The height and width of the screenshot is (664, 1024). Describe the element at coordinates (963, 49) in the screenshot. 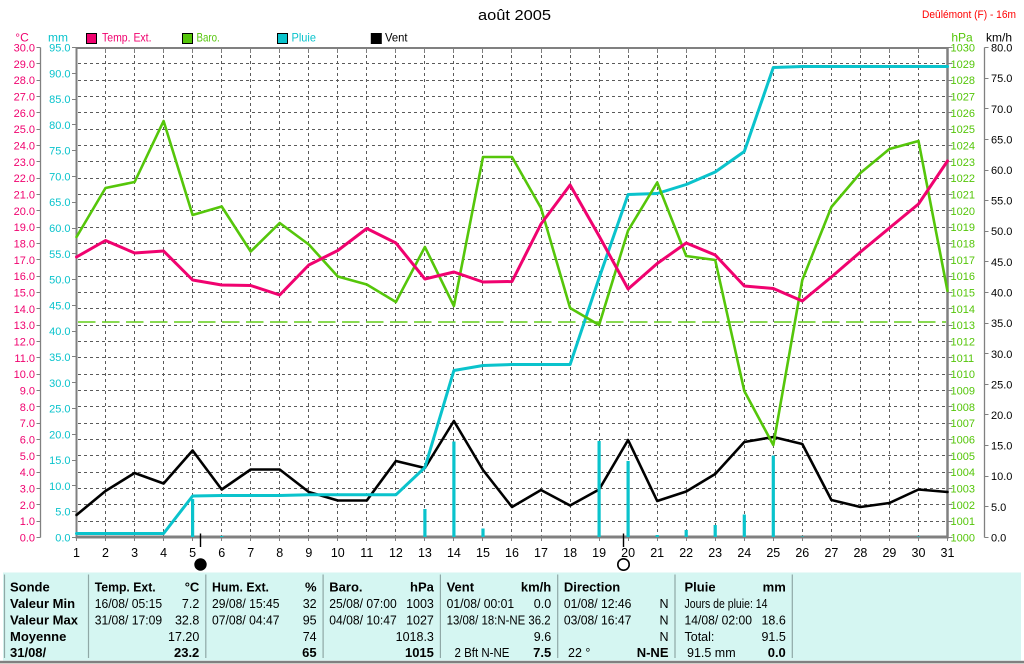

I see `svg-text: 1030` at that location.